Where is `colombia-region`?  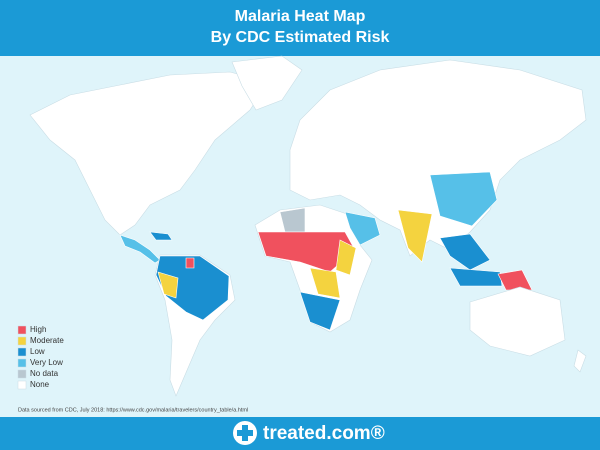
colombia-region is located at coordinates (168, 285).